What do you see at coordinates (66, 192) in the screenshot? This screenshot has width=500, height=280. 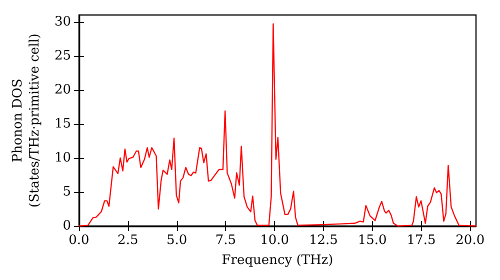 I see `y-tick-label: 5` at bounding box center [66, 192].